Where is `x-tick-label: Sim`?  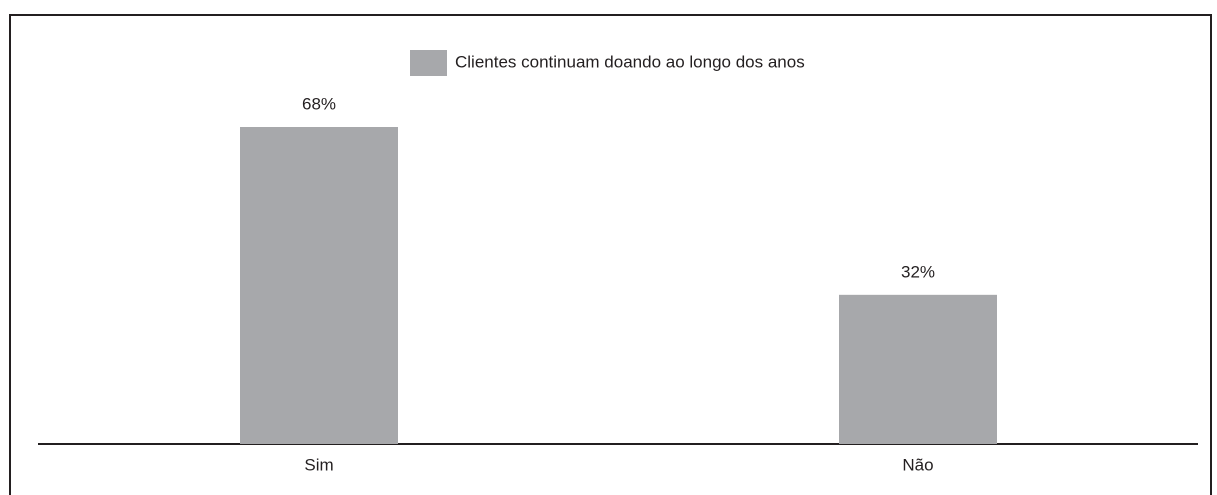
x-tick-label: Sim is located at coordinates (318, 464).